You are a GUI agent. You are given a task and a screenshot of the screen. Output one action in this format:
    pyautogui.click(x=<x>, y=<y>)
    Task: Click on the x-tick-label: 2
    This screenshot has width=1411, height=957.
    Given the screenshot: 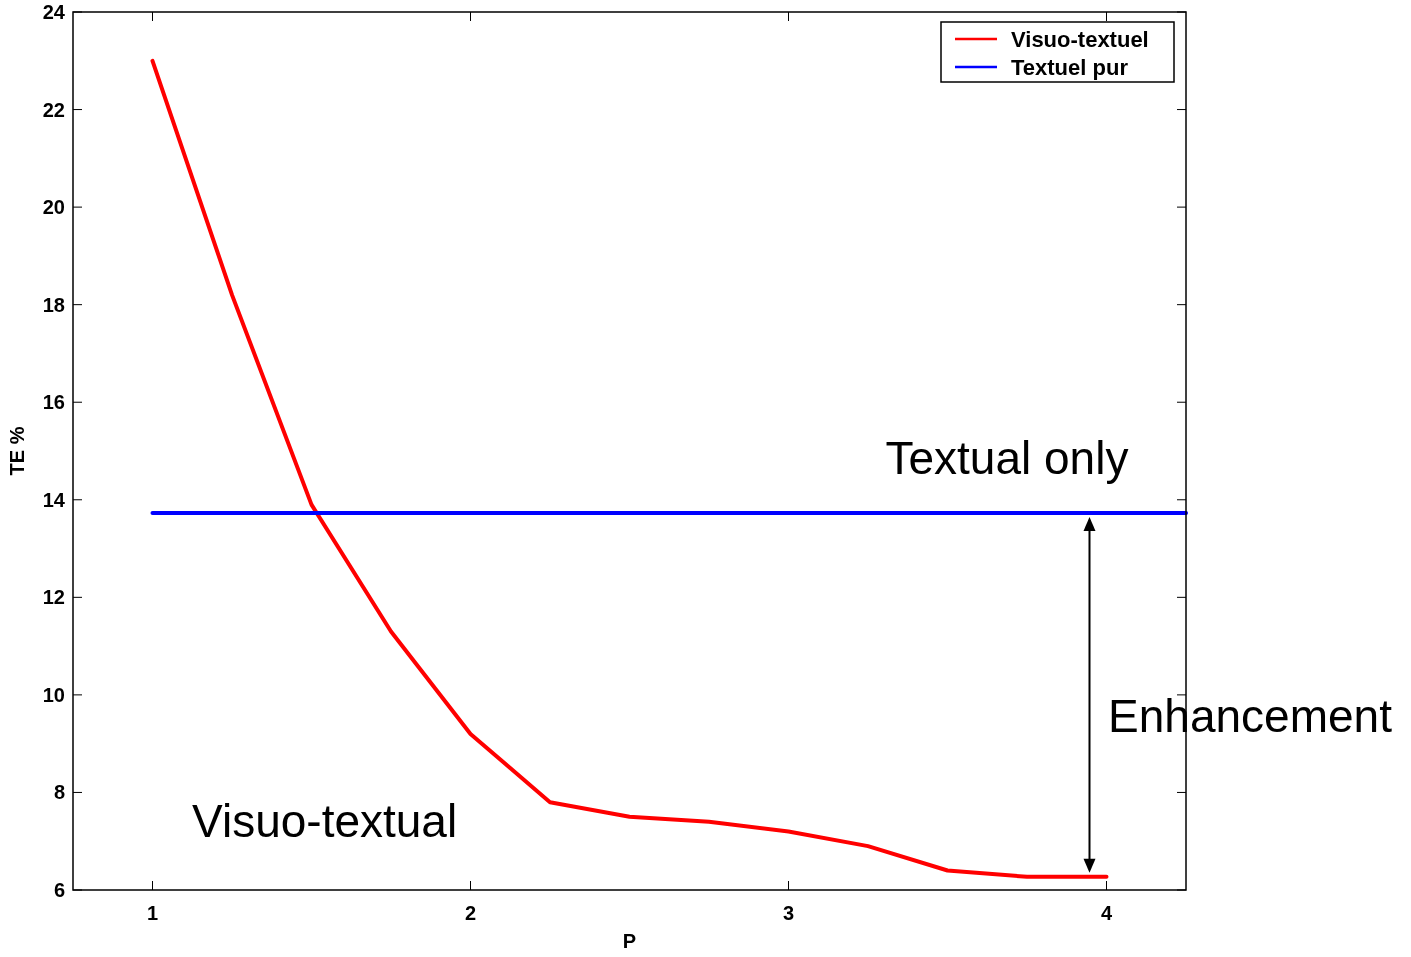 What is the action you would take?
    pyautogui.click(x=470, y=913)
    